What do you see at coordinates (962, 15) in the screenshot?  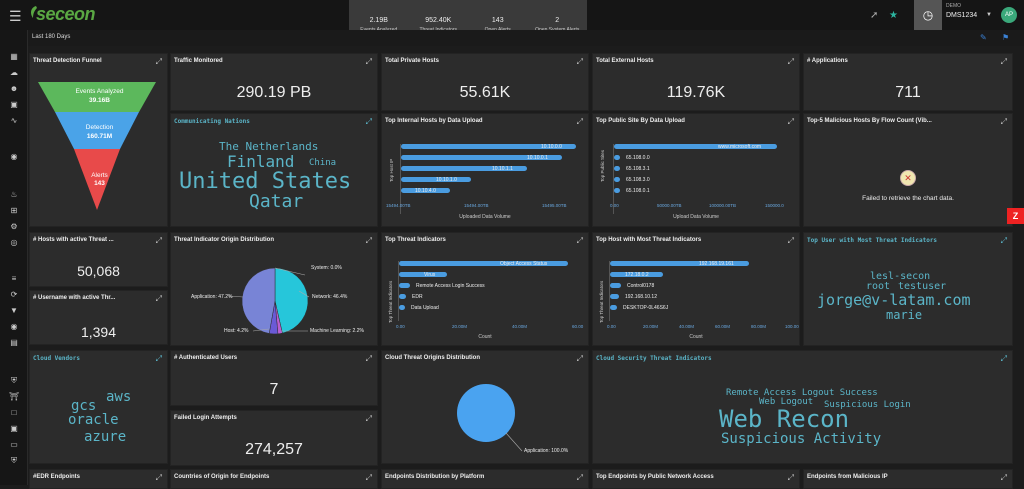 I see `tenant-select: DMS1234` at bounding box center [962, 15].